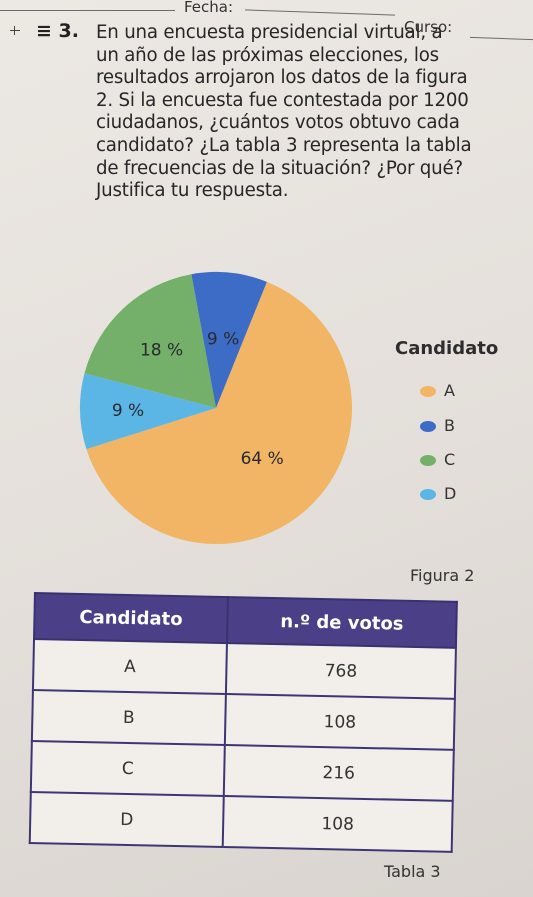  Describe the element at coordinates (87, 10) in the screenshot. I see `header-rule-left` at that location.